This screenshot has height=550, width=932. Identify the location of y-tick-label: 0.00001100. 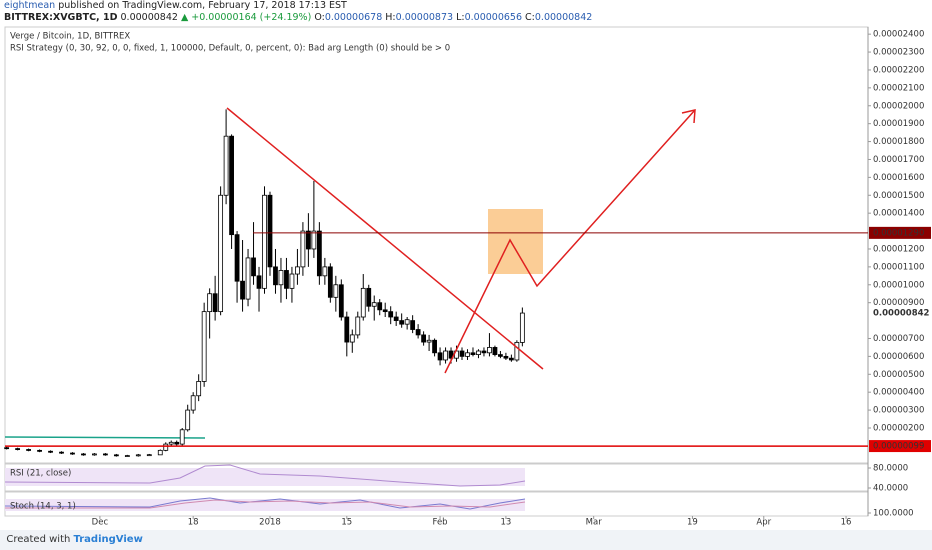
(898, 267).